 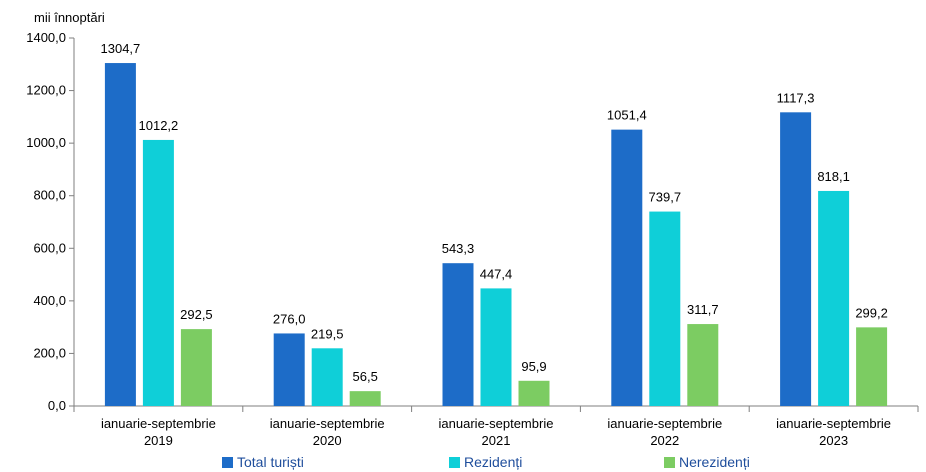 What do you see at coordinates (665, 197) in the screenshot?
I see `data-label: 739,7` at bounding box center [665, 197].